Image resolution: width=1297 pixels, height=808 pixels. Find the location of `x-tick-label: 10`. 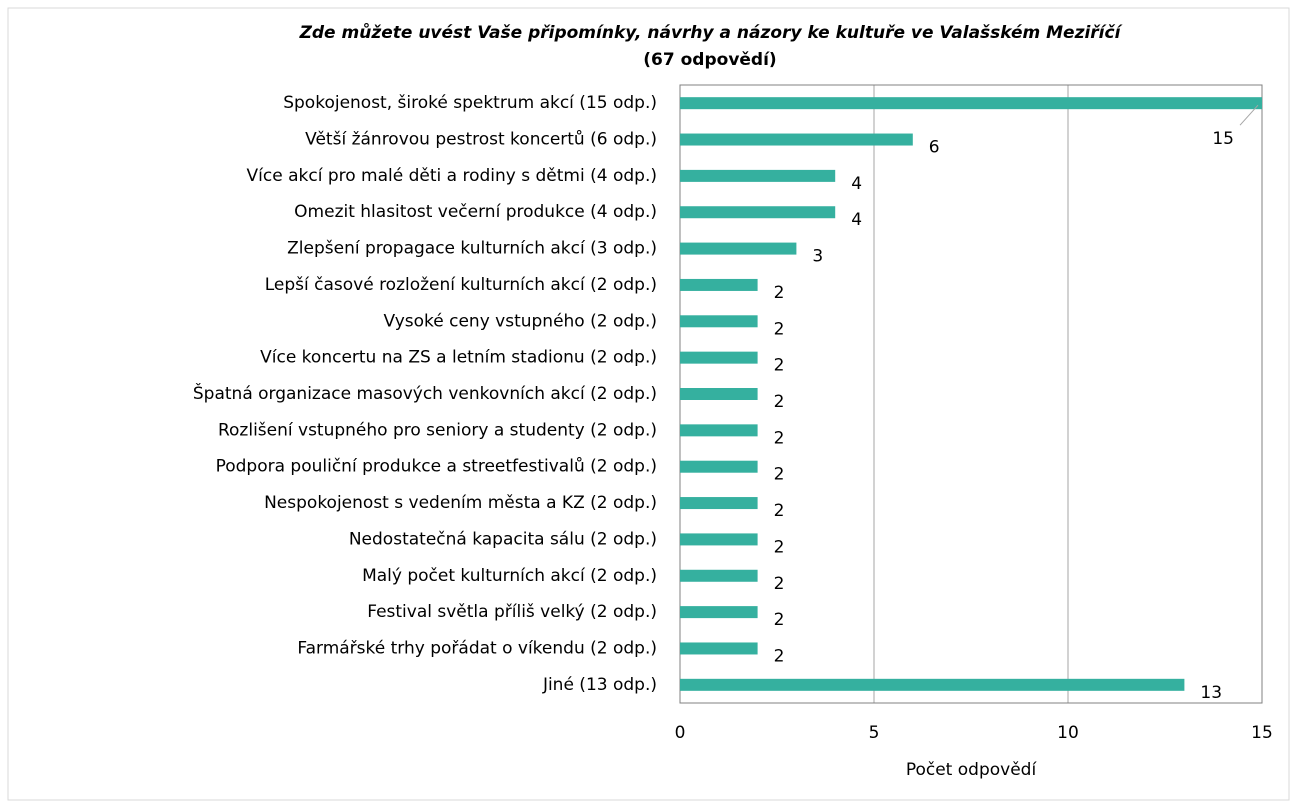

x-tick-label: 10 is located at coordinates (1068, 733).